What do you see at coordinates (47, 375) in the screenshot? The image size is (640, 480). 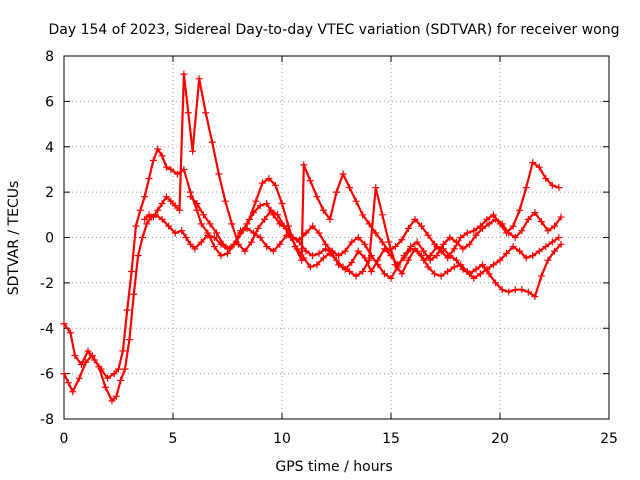 I see `y-tick-label: -6` at bounding box center [47, 375].